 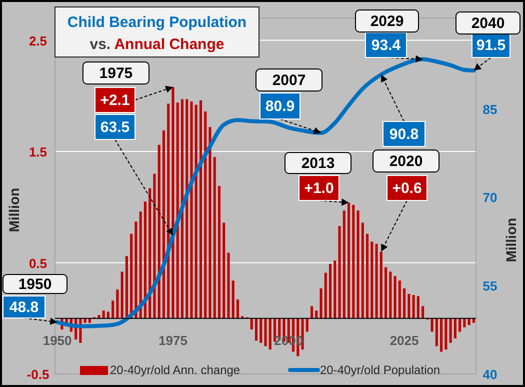 What do you see at coordinates (115, 100) in the screenshot?
I see `data-label: +2.1` at bounding box center [115, 100].